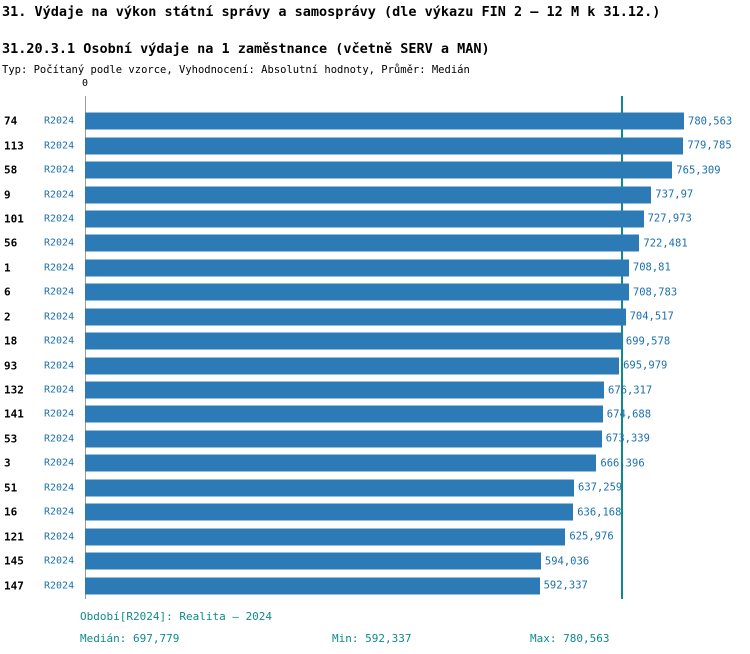 The image size is (750, 654). I want to click on row-category-label: 132, so click(14, 390).